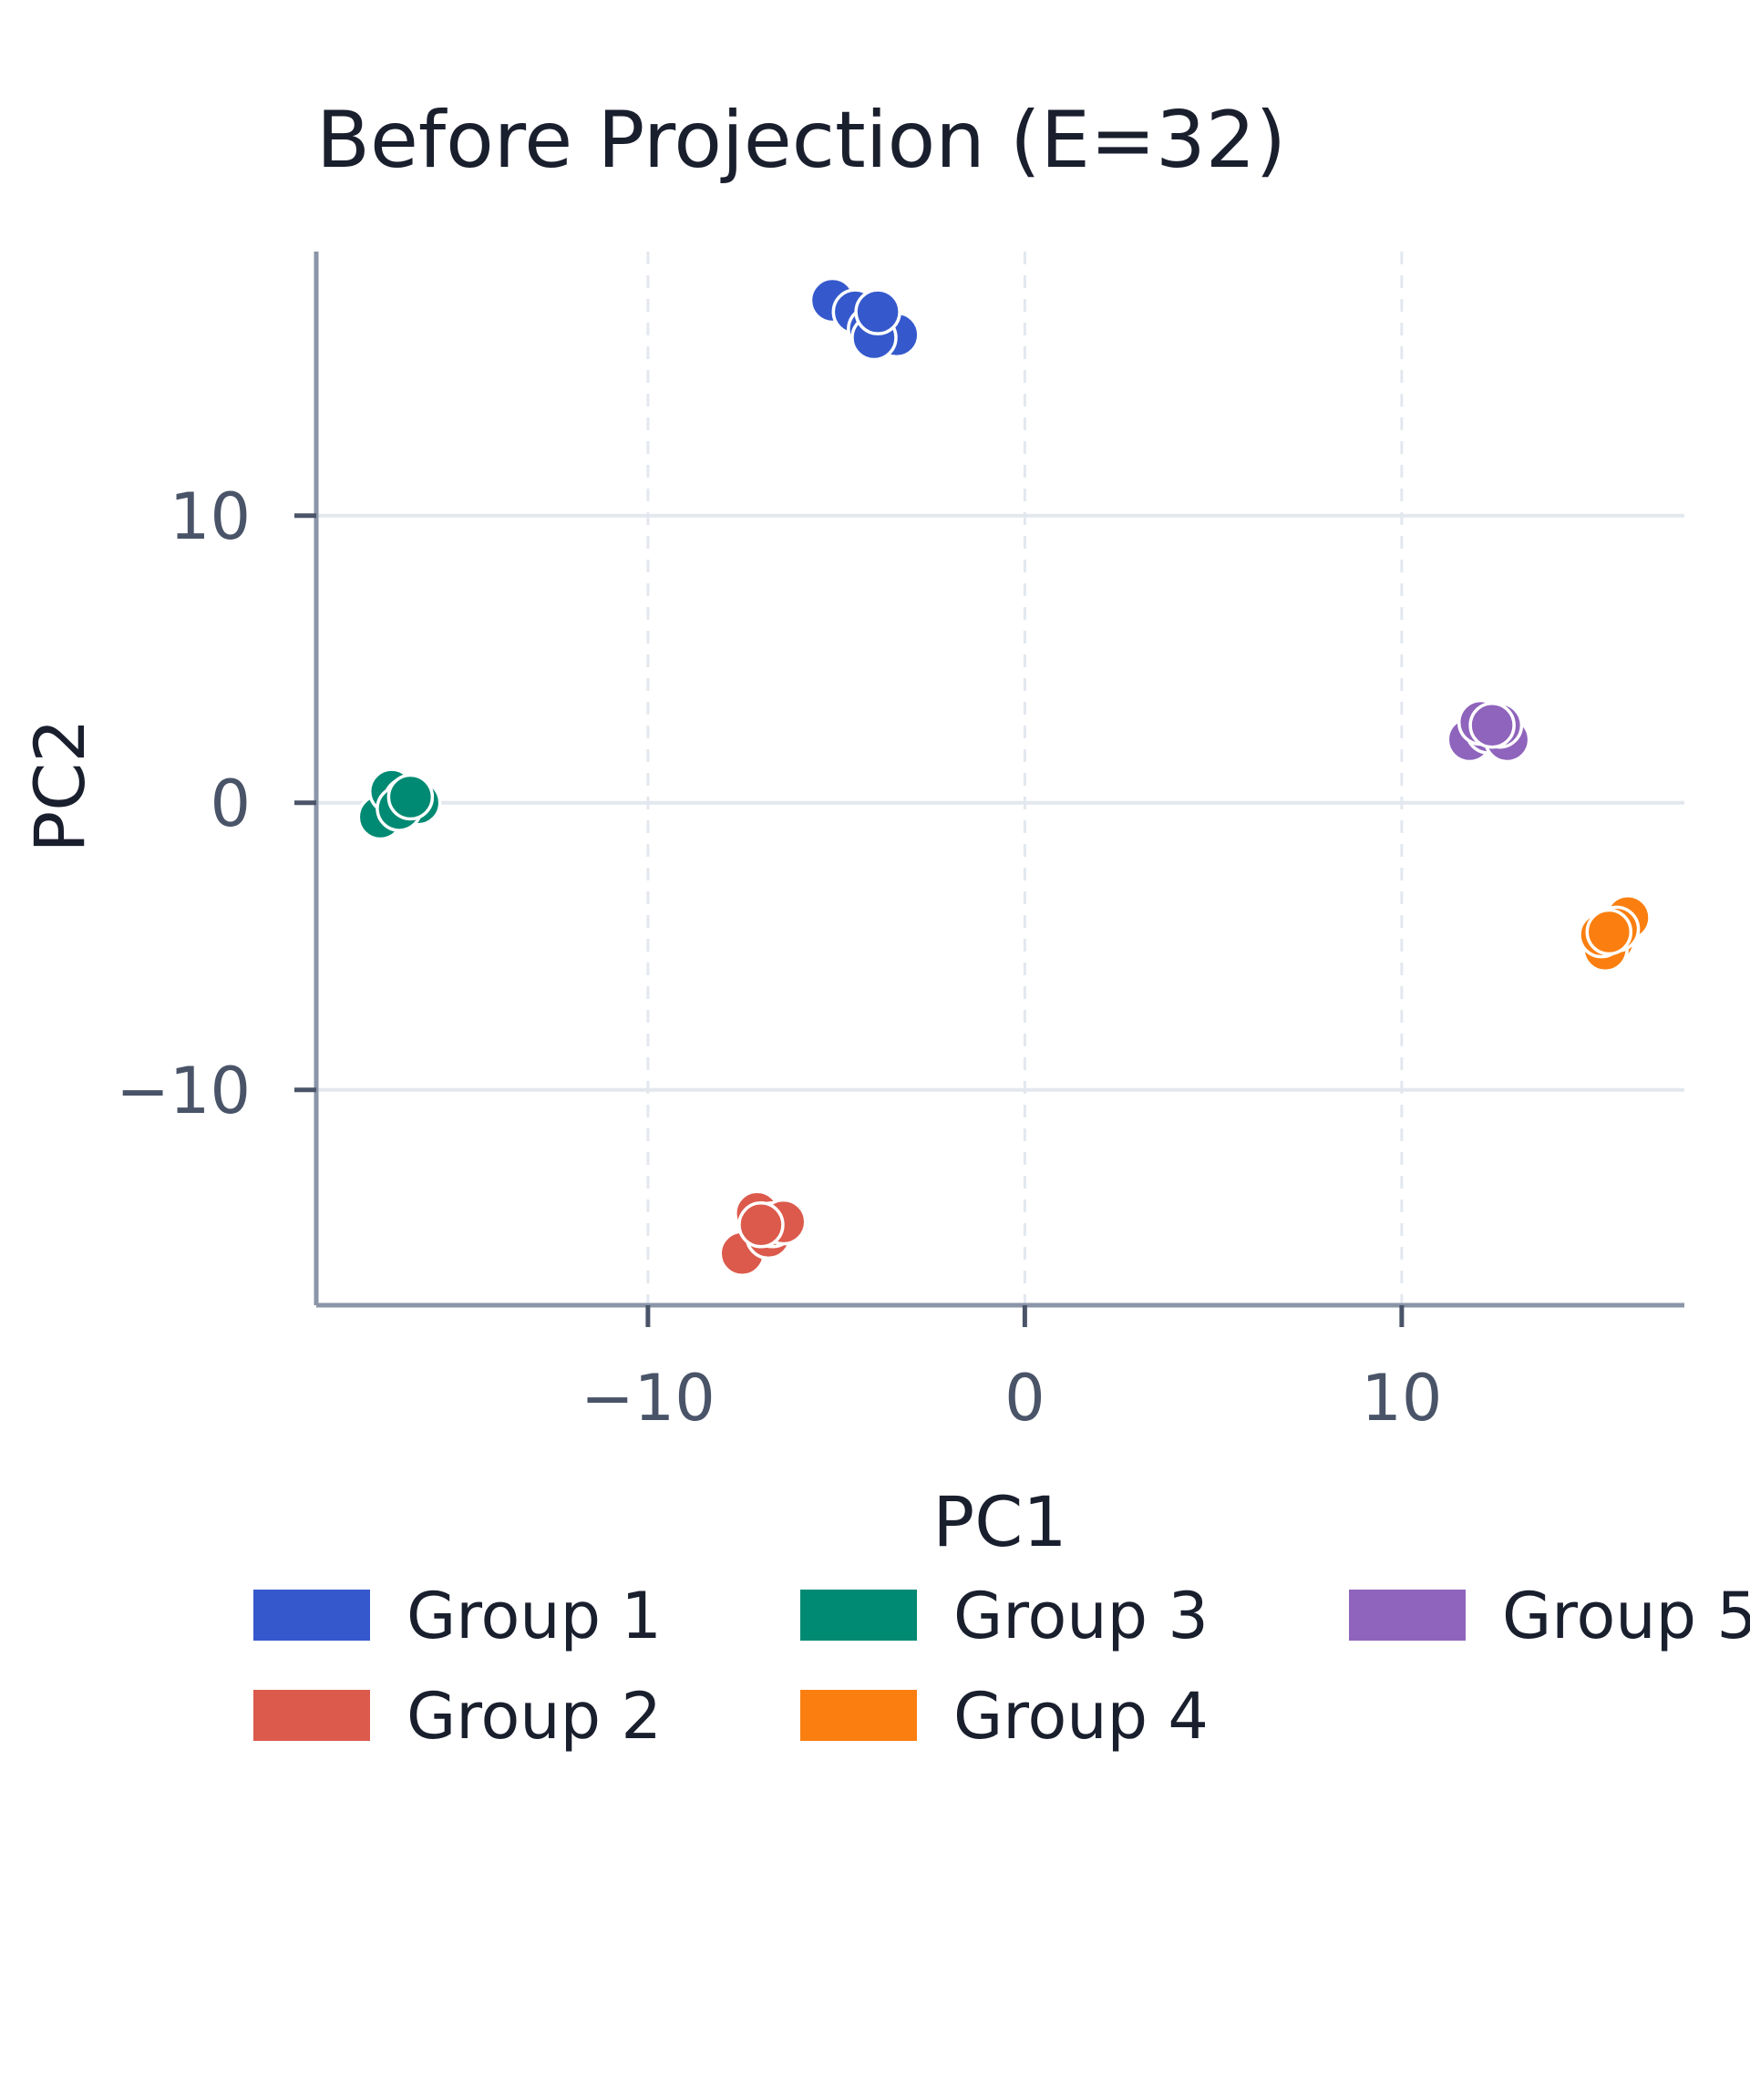  Describe the element at coordinates (1081, 1717) in the screenshot. I see `legend-label: Group 4` at that location.